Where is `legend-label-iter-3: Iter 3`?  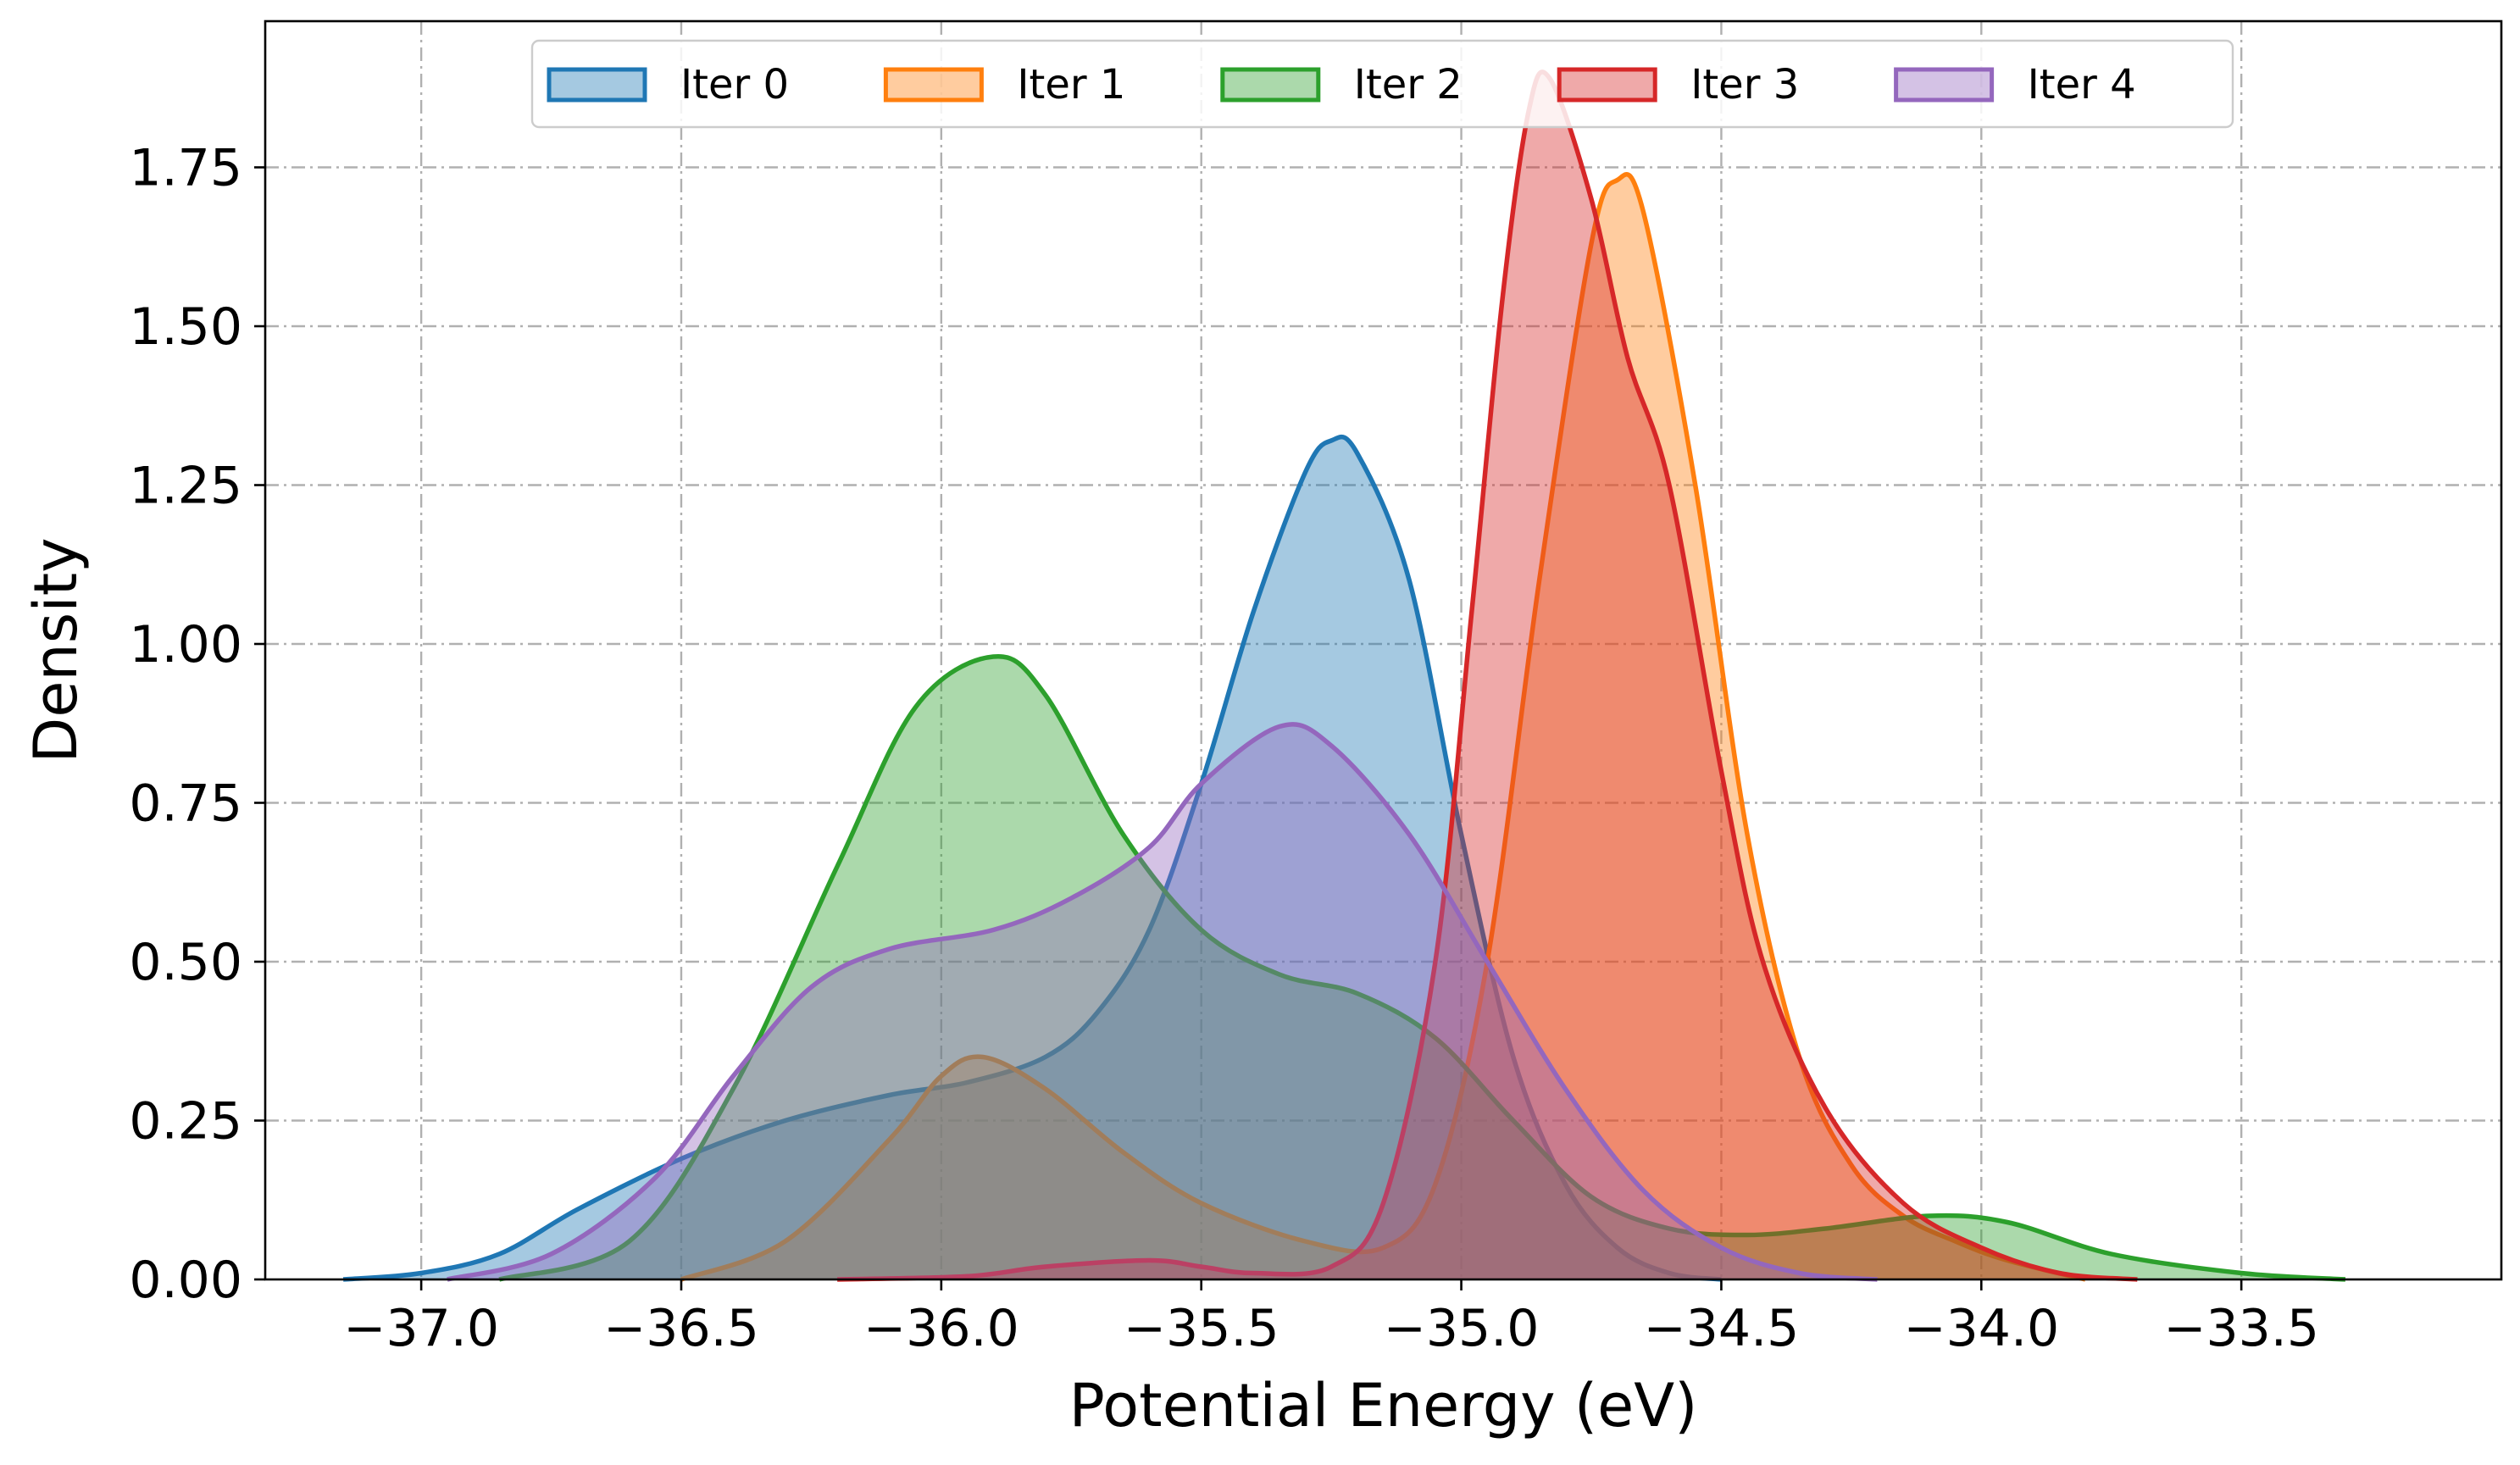
legend-label-iter-3: Iter 3 is located at coordinates (1744, 85).